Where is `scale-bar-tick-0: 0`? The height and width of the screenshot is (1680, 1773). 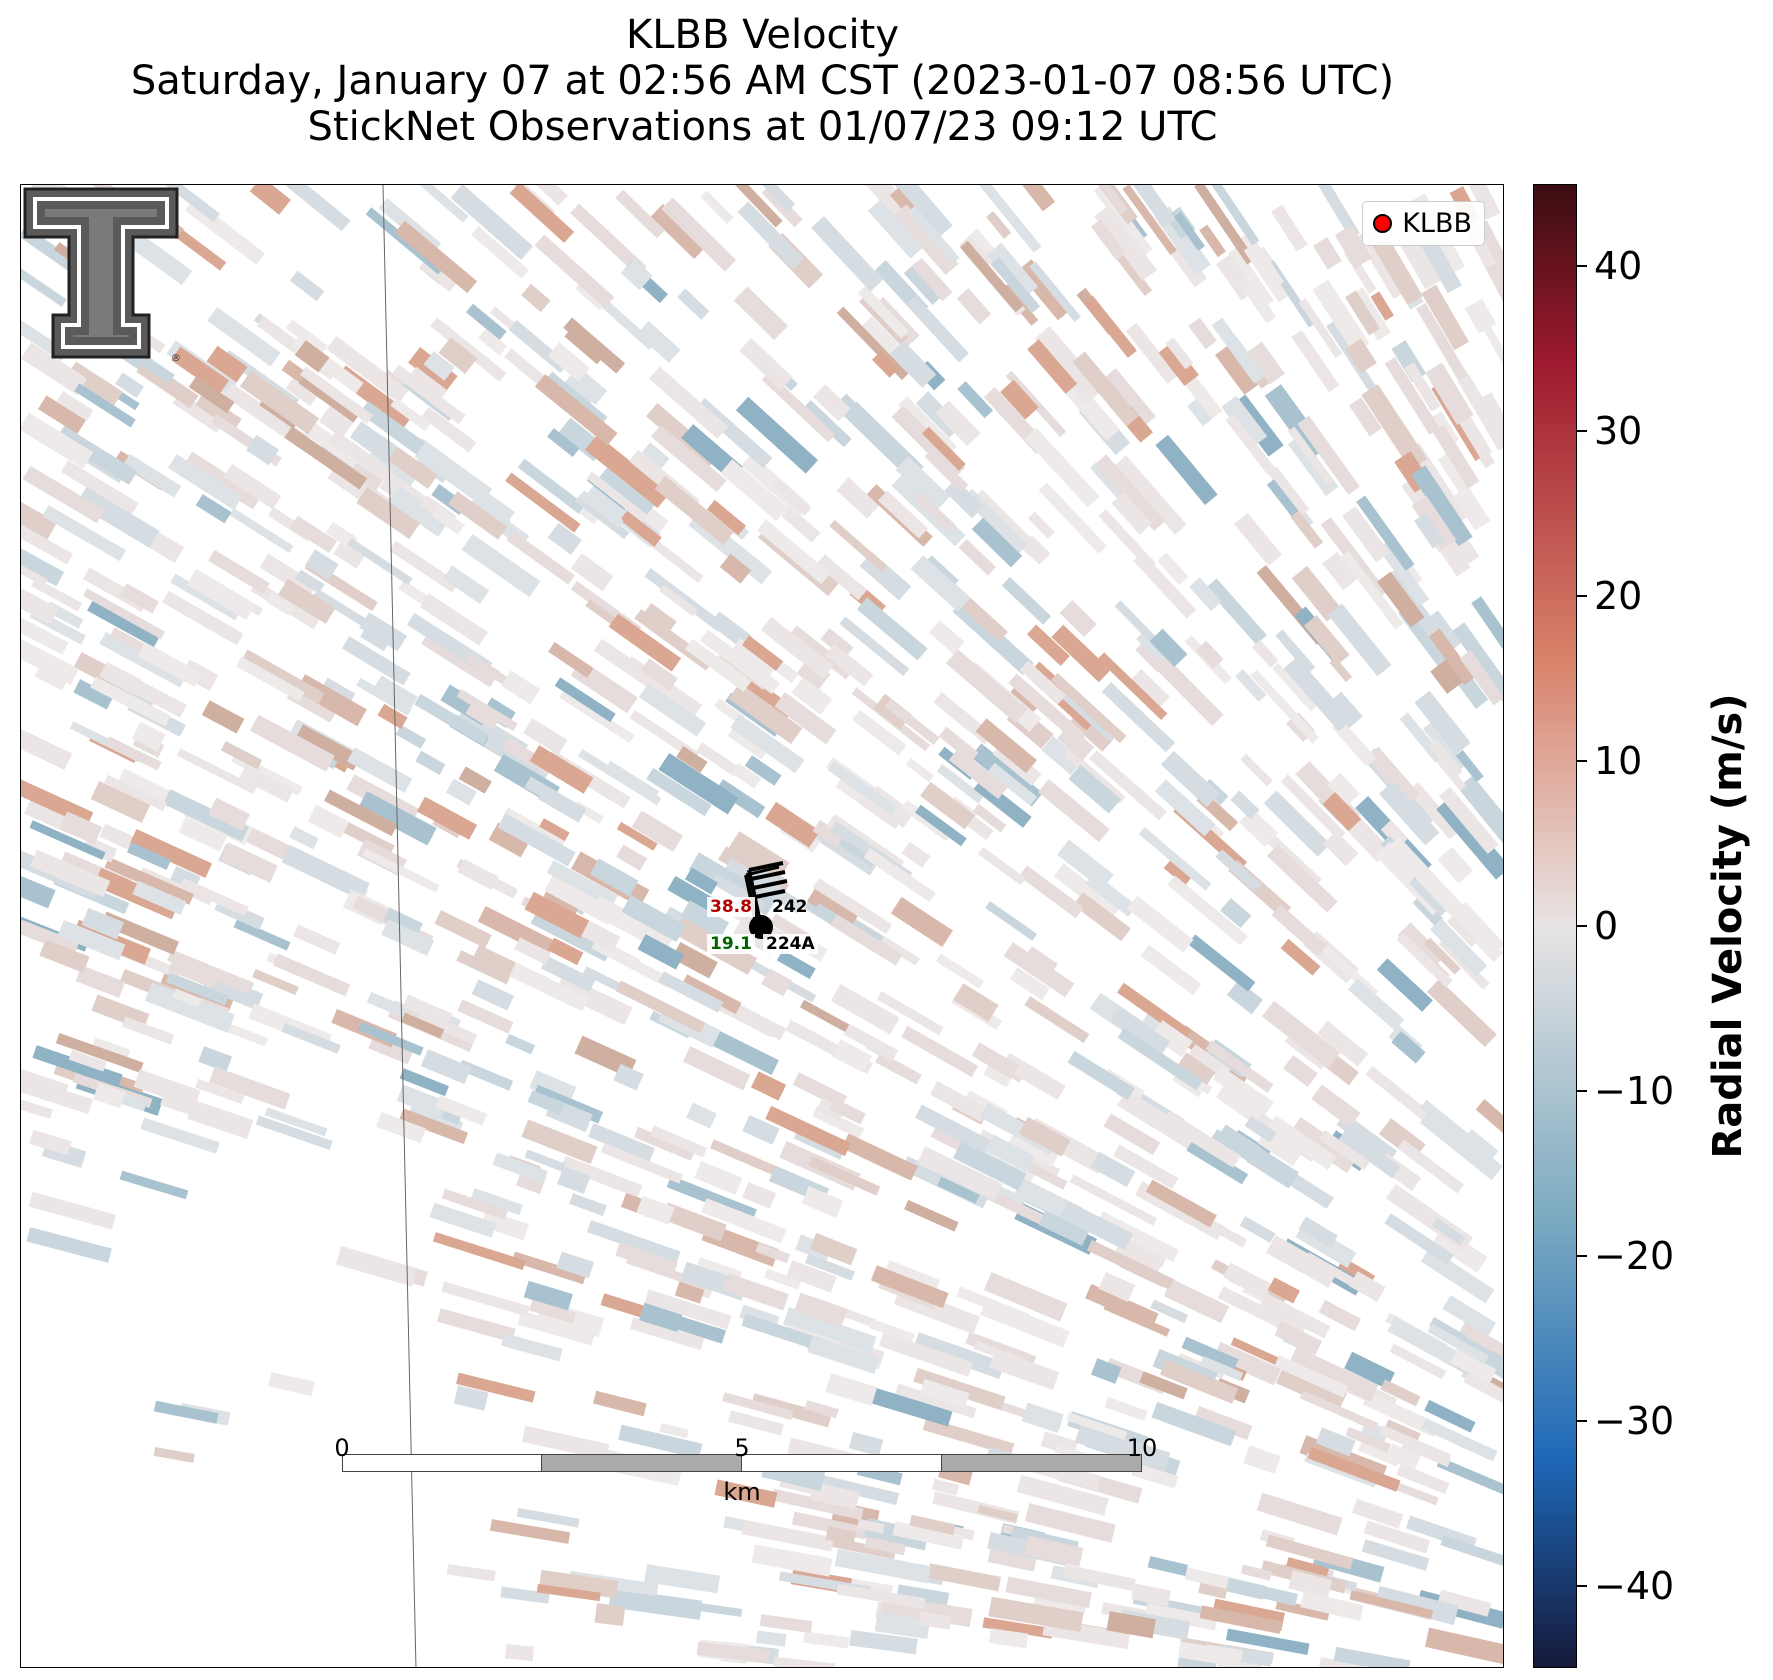
scale-bar-tick-0: 0 is located at coordinates (342, 1448).